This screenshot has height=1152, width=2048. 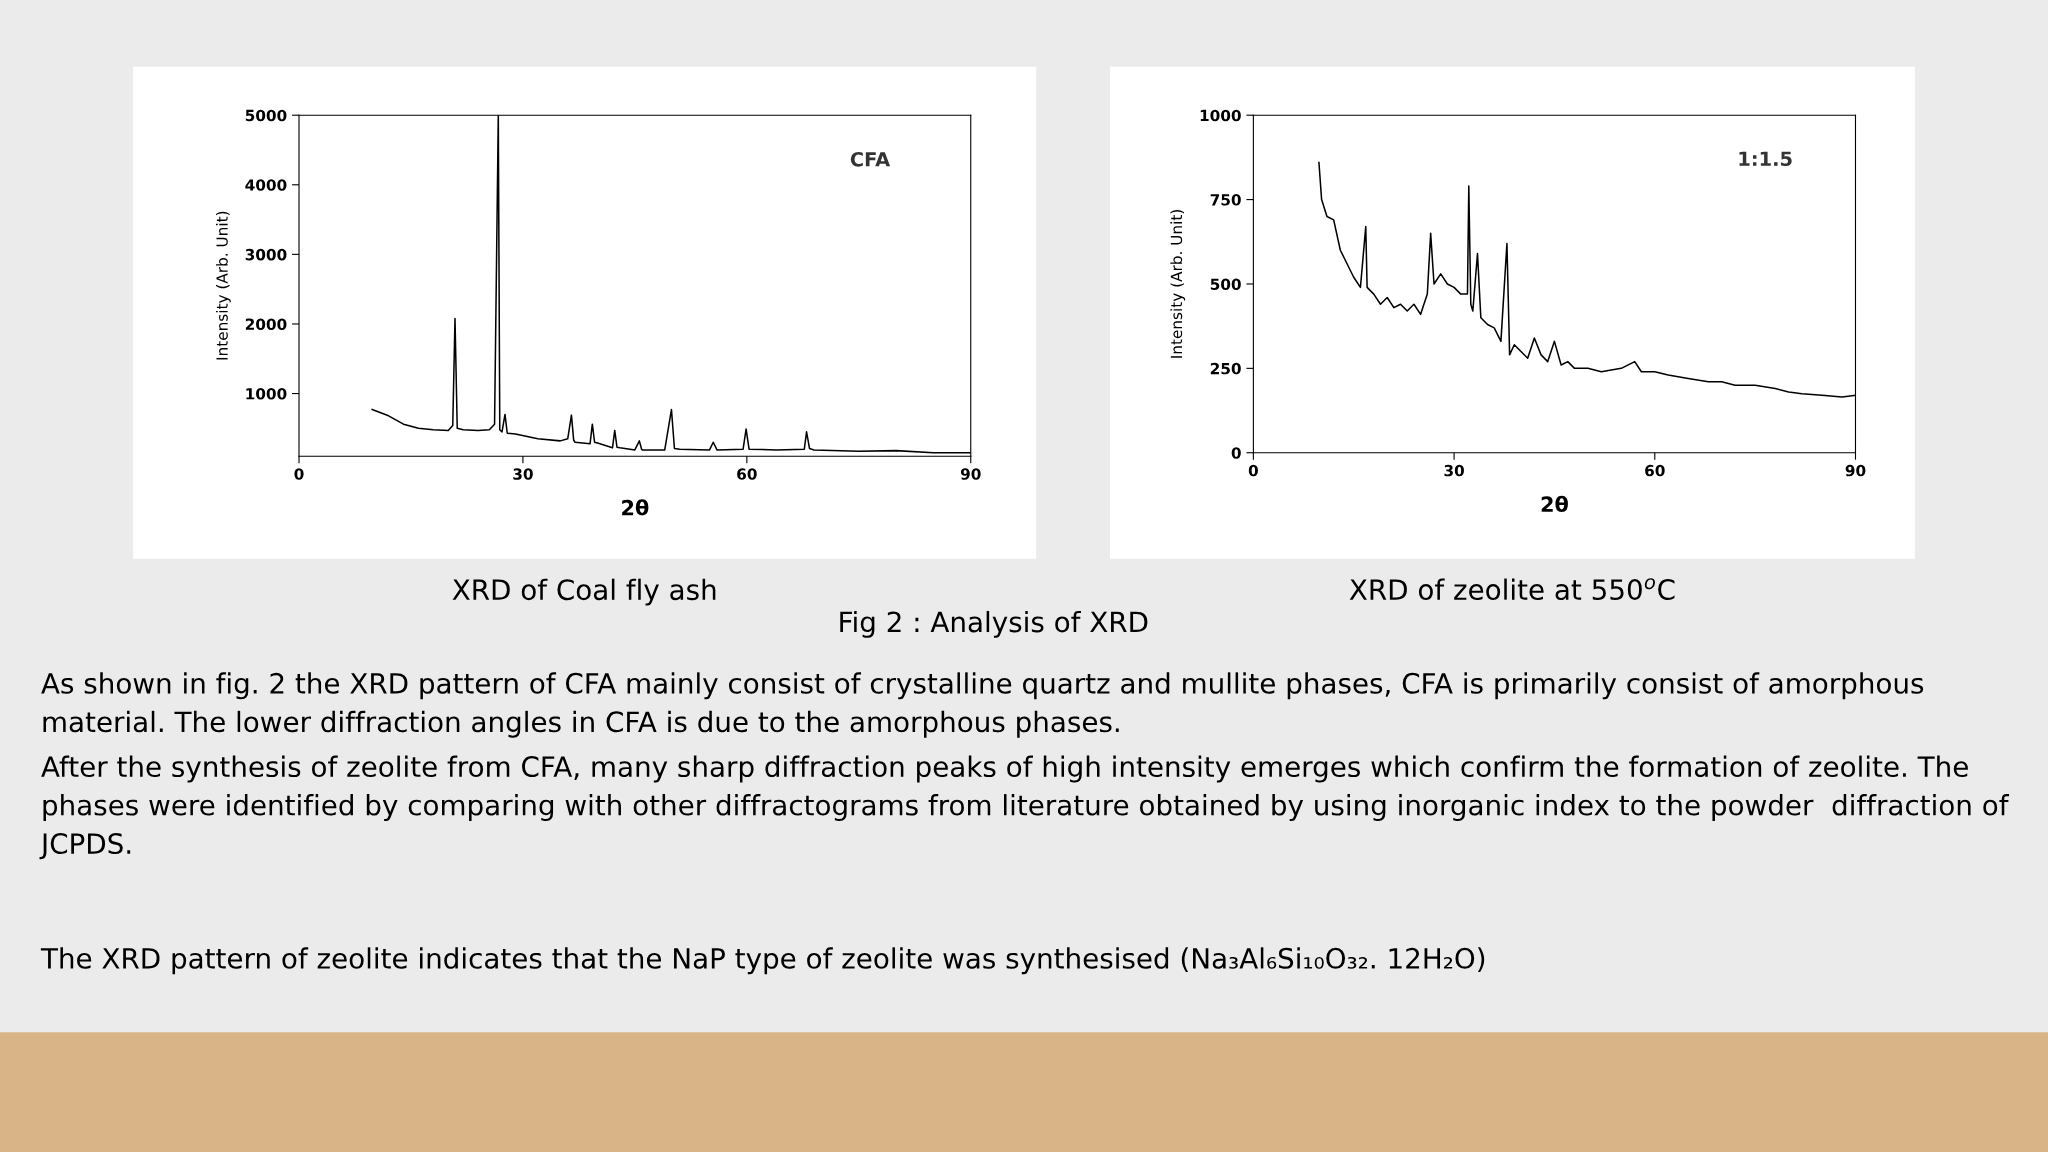 What do you see at coordinates (1236, 453) in the screenshot?
I see `y-tick-label: 0` at bounding box center [1236, 453].